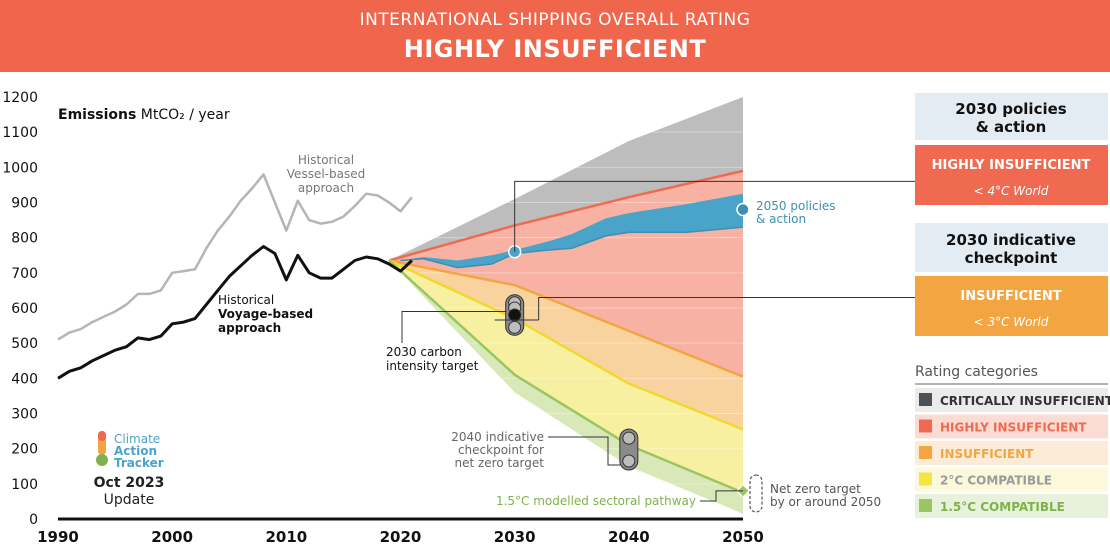  Describe the element at coordinates (20, 168) in the screenshot. I see `y-tick-label-1000: 1000` at that location.